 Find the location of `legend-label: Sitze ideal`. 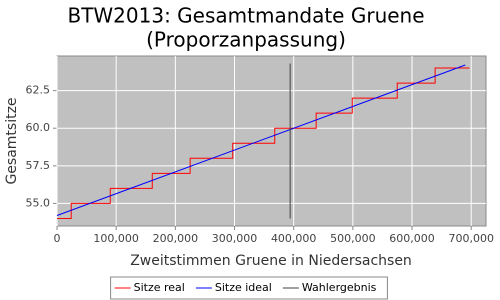

legend-label: Sitze ideal is located at coordinates (243, 287).